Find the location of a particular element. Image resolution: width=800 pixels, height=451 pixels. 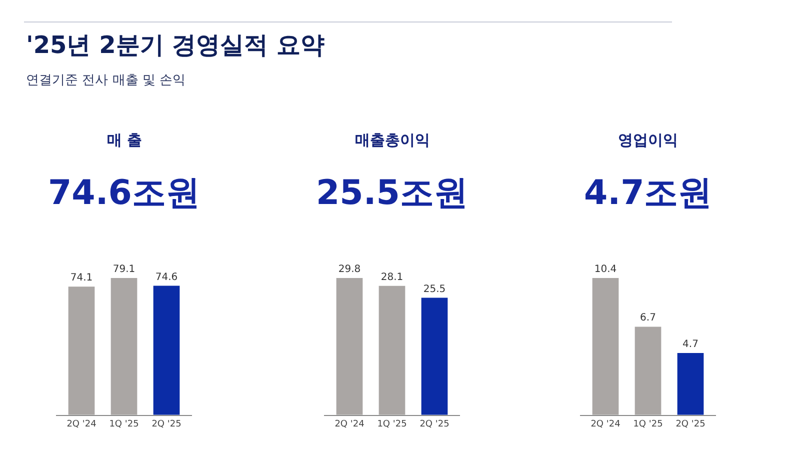

chart-subtitle: 74.6조원 is located at coordinates (124, 193).